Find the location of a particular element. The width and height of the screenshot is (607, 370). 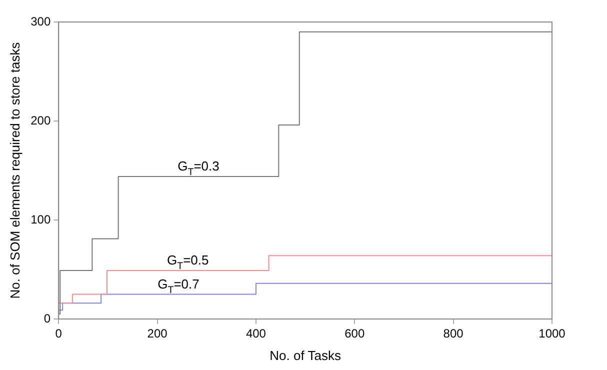

y-tick-label: 200 is located at coordinates (40, 120).